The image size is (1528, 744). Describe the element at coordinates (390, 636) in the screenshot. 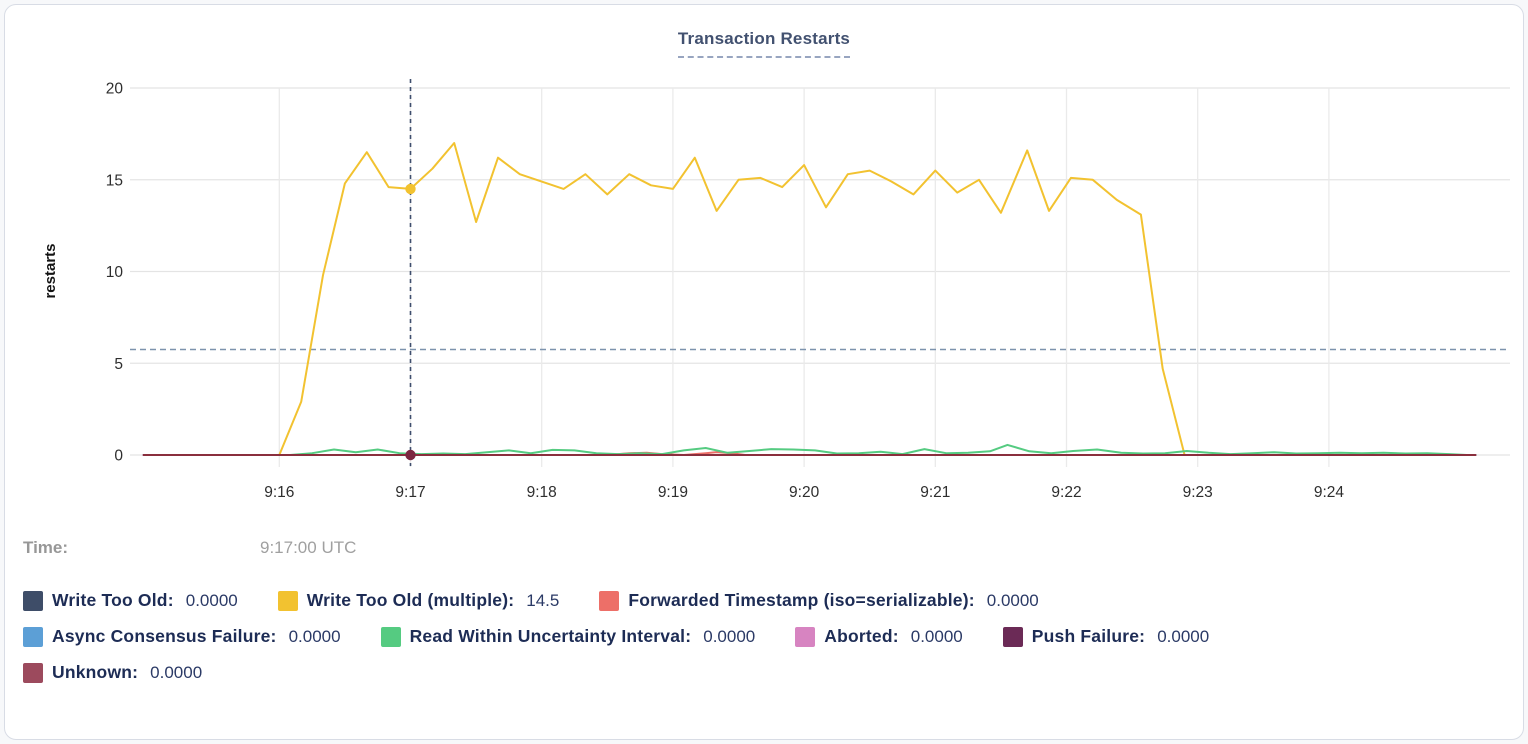

I see `legend-swatch-read-within-uncertainty-interval` at that location.